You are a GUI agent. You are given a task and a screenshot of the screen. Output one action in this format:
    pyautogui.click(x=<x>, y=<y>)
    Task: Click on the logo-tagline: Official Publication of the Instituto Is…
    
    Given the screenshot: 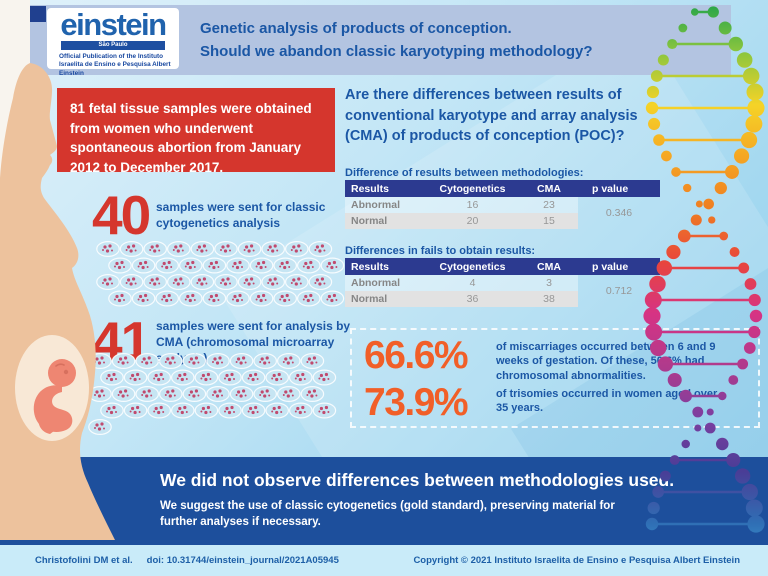 What is the action you would take?
    pyautogui.click(x=115, y=65)
    